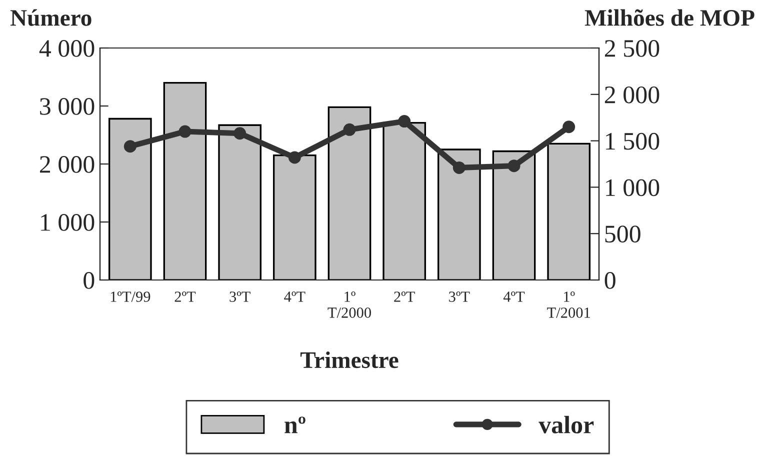  Describe the element at coordinates (51, 17) in the screenshot. I see `y-axis-title: Número` at that location.